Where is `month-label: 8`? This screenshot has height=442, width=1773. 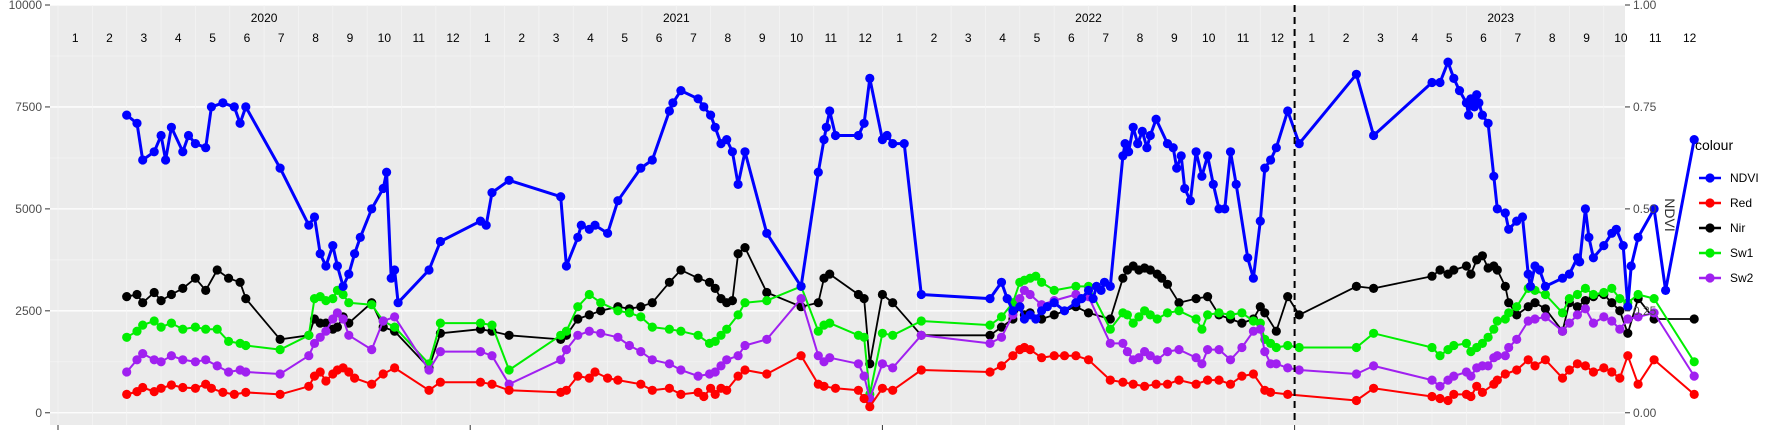 month-label: 8 is located at coordinates (315, 38).